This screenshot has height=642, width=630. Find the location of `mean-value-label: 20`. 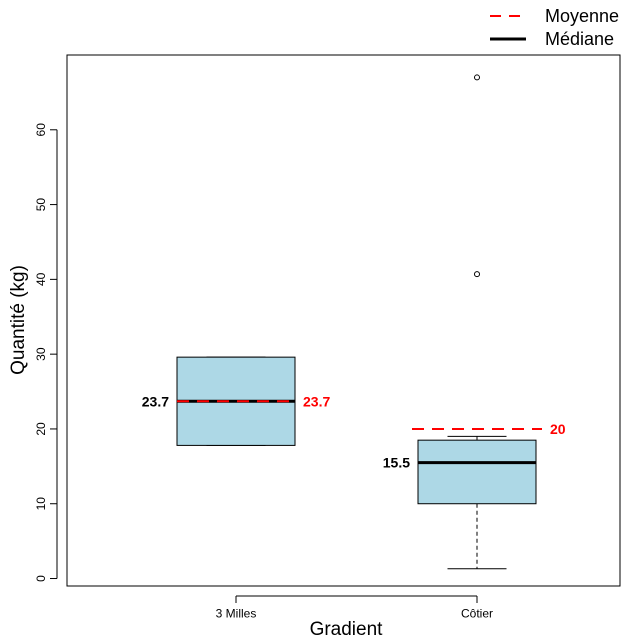

mean-value-label: 20 is located at coordinates (558, 429).